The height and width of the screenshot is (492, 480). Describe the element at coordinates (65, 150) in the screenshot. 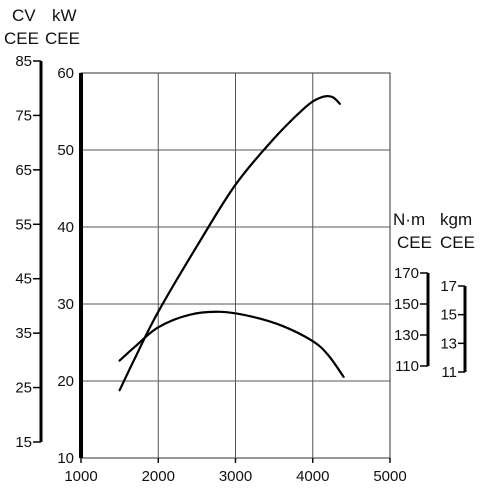

I see `kw-tick-label: 50` at that location.